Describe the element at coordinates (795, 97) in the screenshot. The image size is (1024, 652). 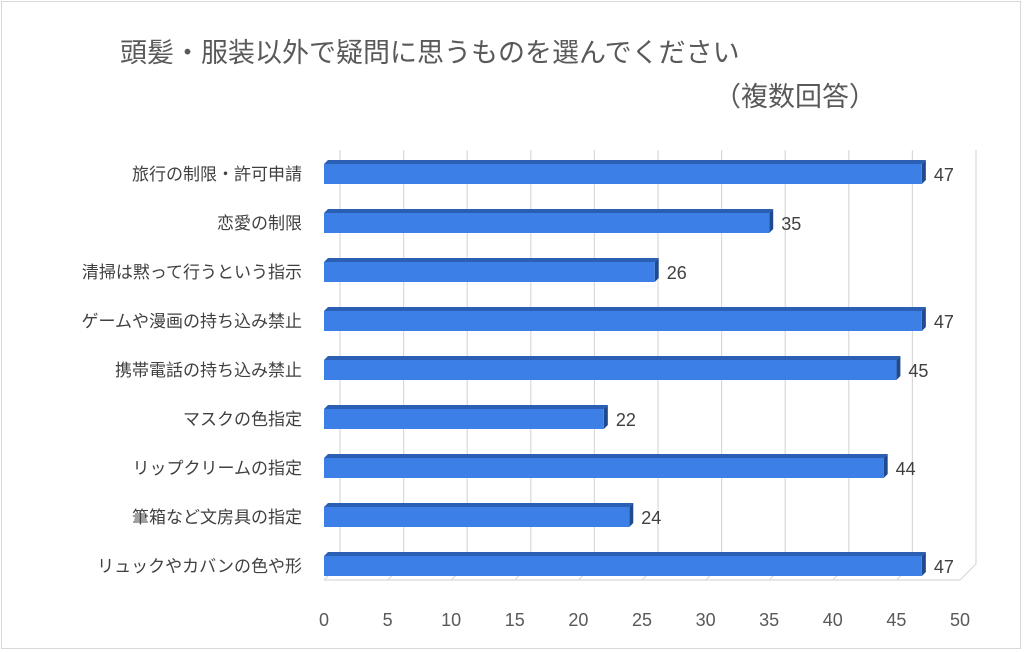
I see `chart-subtitle: （複数回答）` at that location.